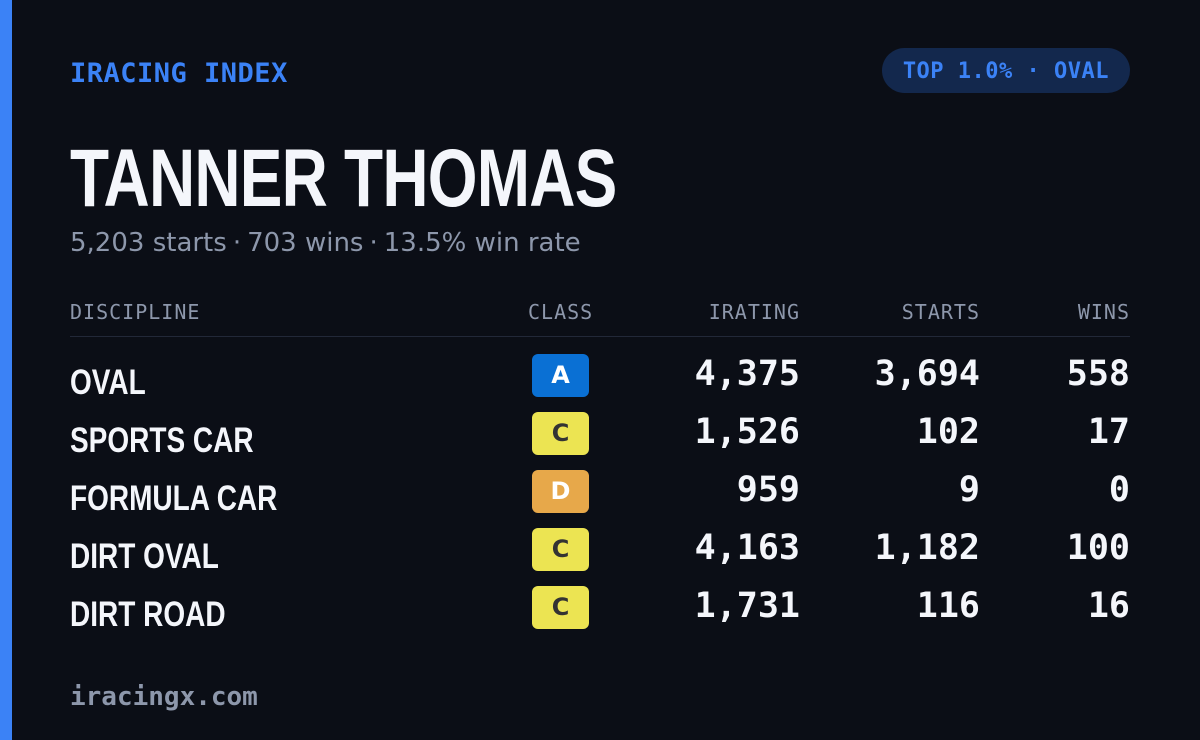  Describe the element at coordinates (927, 548) in the screenshot. I see `starts-value: 1,182` at that location.